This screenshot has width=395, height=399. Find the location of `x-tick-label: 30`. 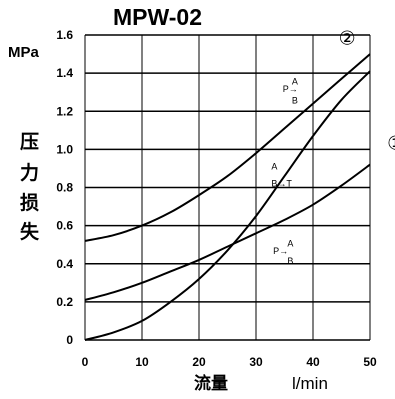

x-tick-label: 30 is located at coordinates (256, 362).